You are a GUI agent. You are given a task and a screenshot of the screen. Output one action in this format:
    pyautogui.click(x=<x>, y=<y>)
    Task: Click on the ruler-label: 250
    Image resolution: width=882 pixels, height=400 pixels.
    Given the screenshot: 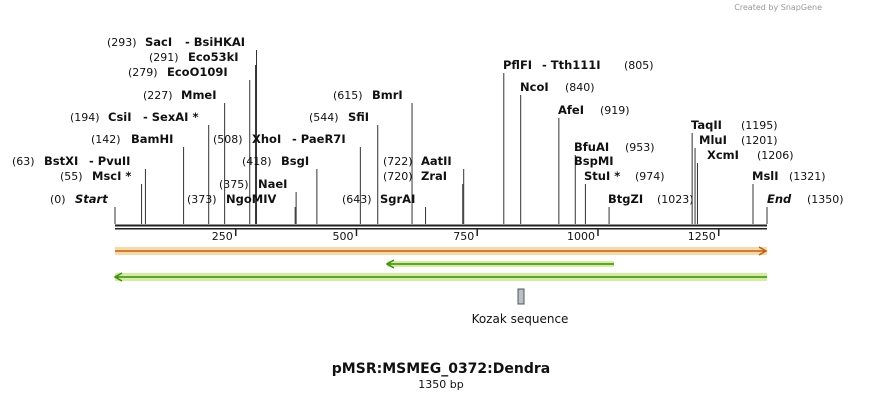 What is the action you would take?
    pyautogui.click(x=222, y=236)
    